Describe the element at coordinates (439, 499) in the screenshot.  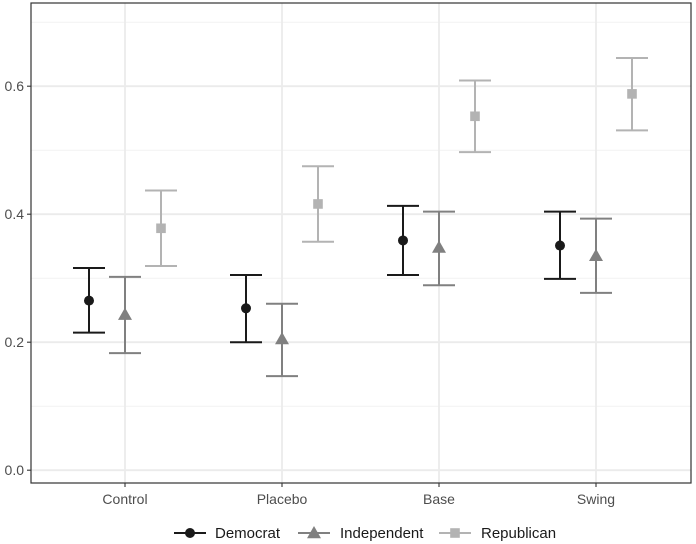
I see `x-tick-label: Base` at that location.